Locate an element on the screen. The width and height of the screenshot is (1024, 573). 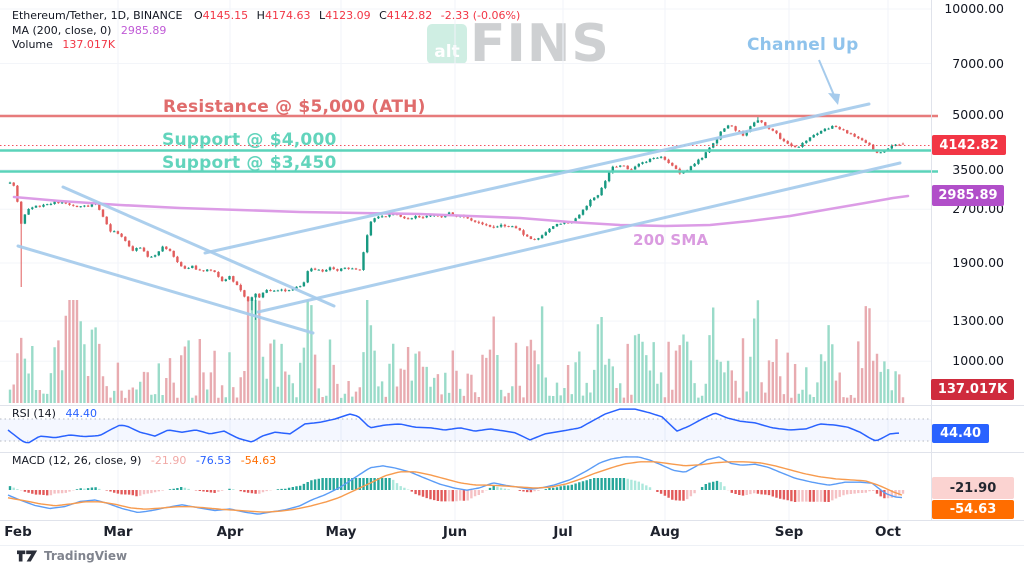
macd-signal-value: -54.63 is located at coordinates (258, 460).